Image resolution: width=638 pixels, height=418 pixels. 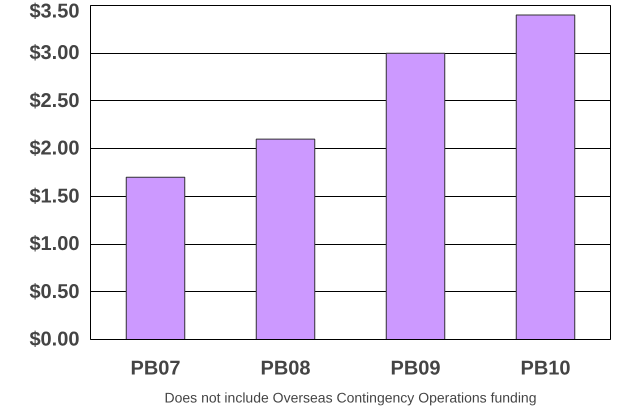 What do you see at coordinates (54, 101) in the screenshot?
I see `y-tick-label: $2.50` at bounding box center [54, 101].